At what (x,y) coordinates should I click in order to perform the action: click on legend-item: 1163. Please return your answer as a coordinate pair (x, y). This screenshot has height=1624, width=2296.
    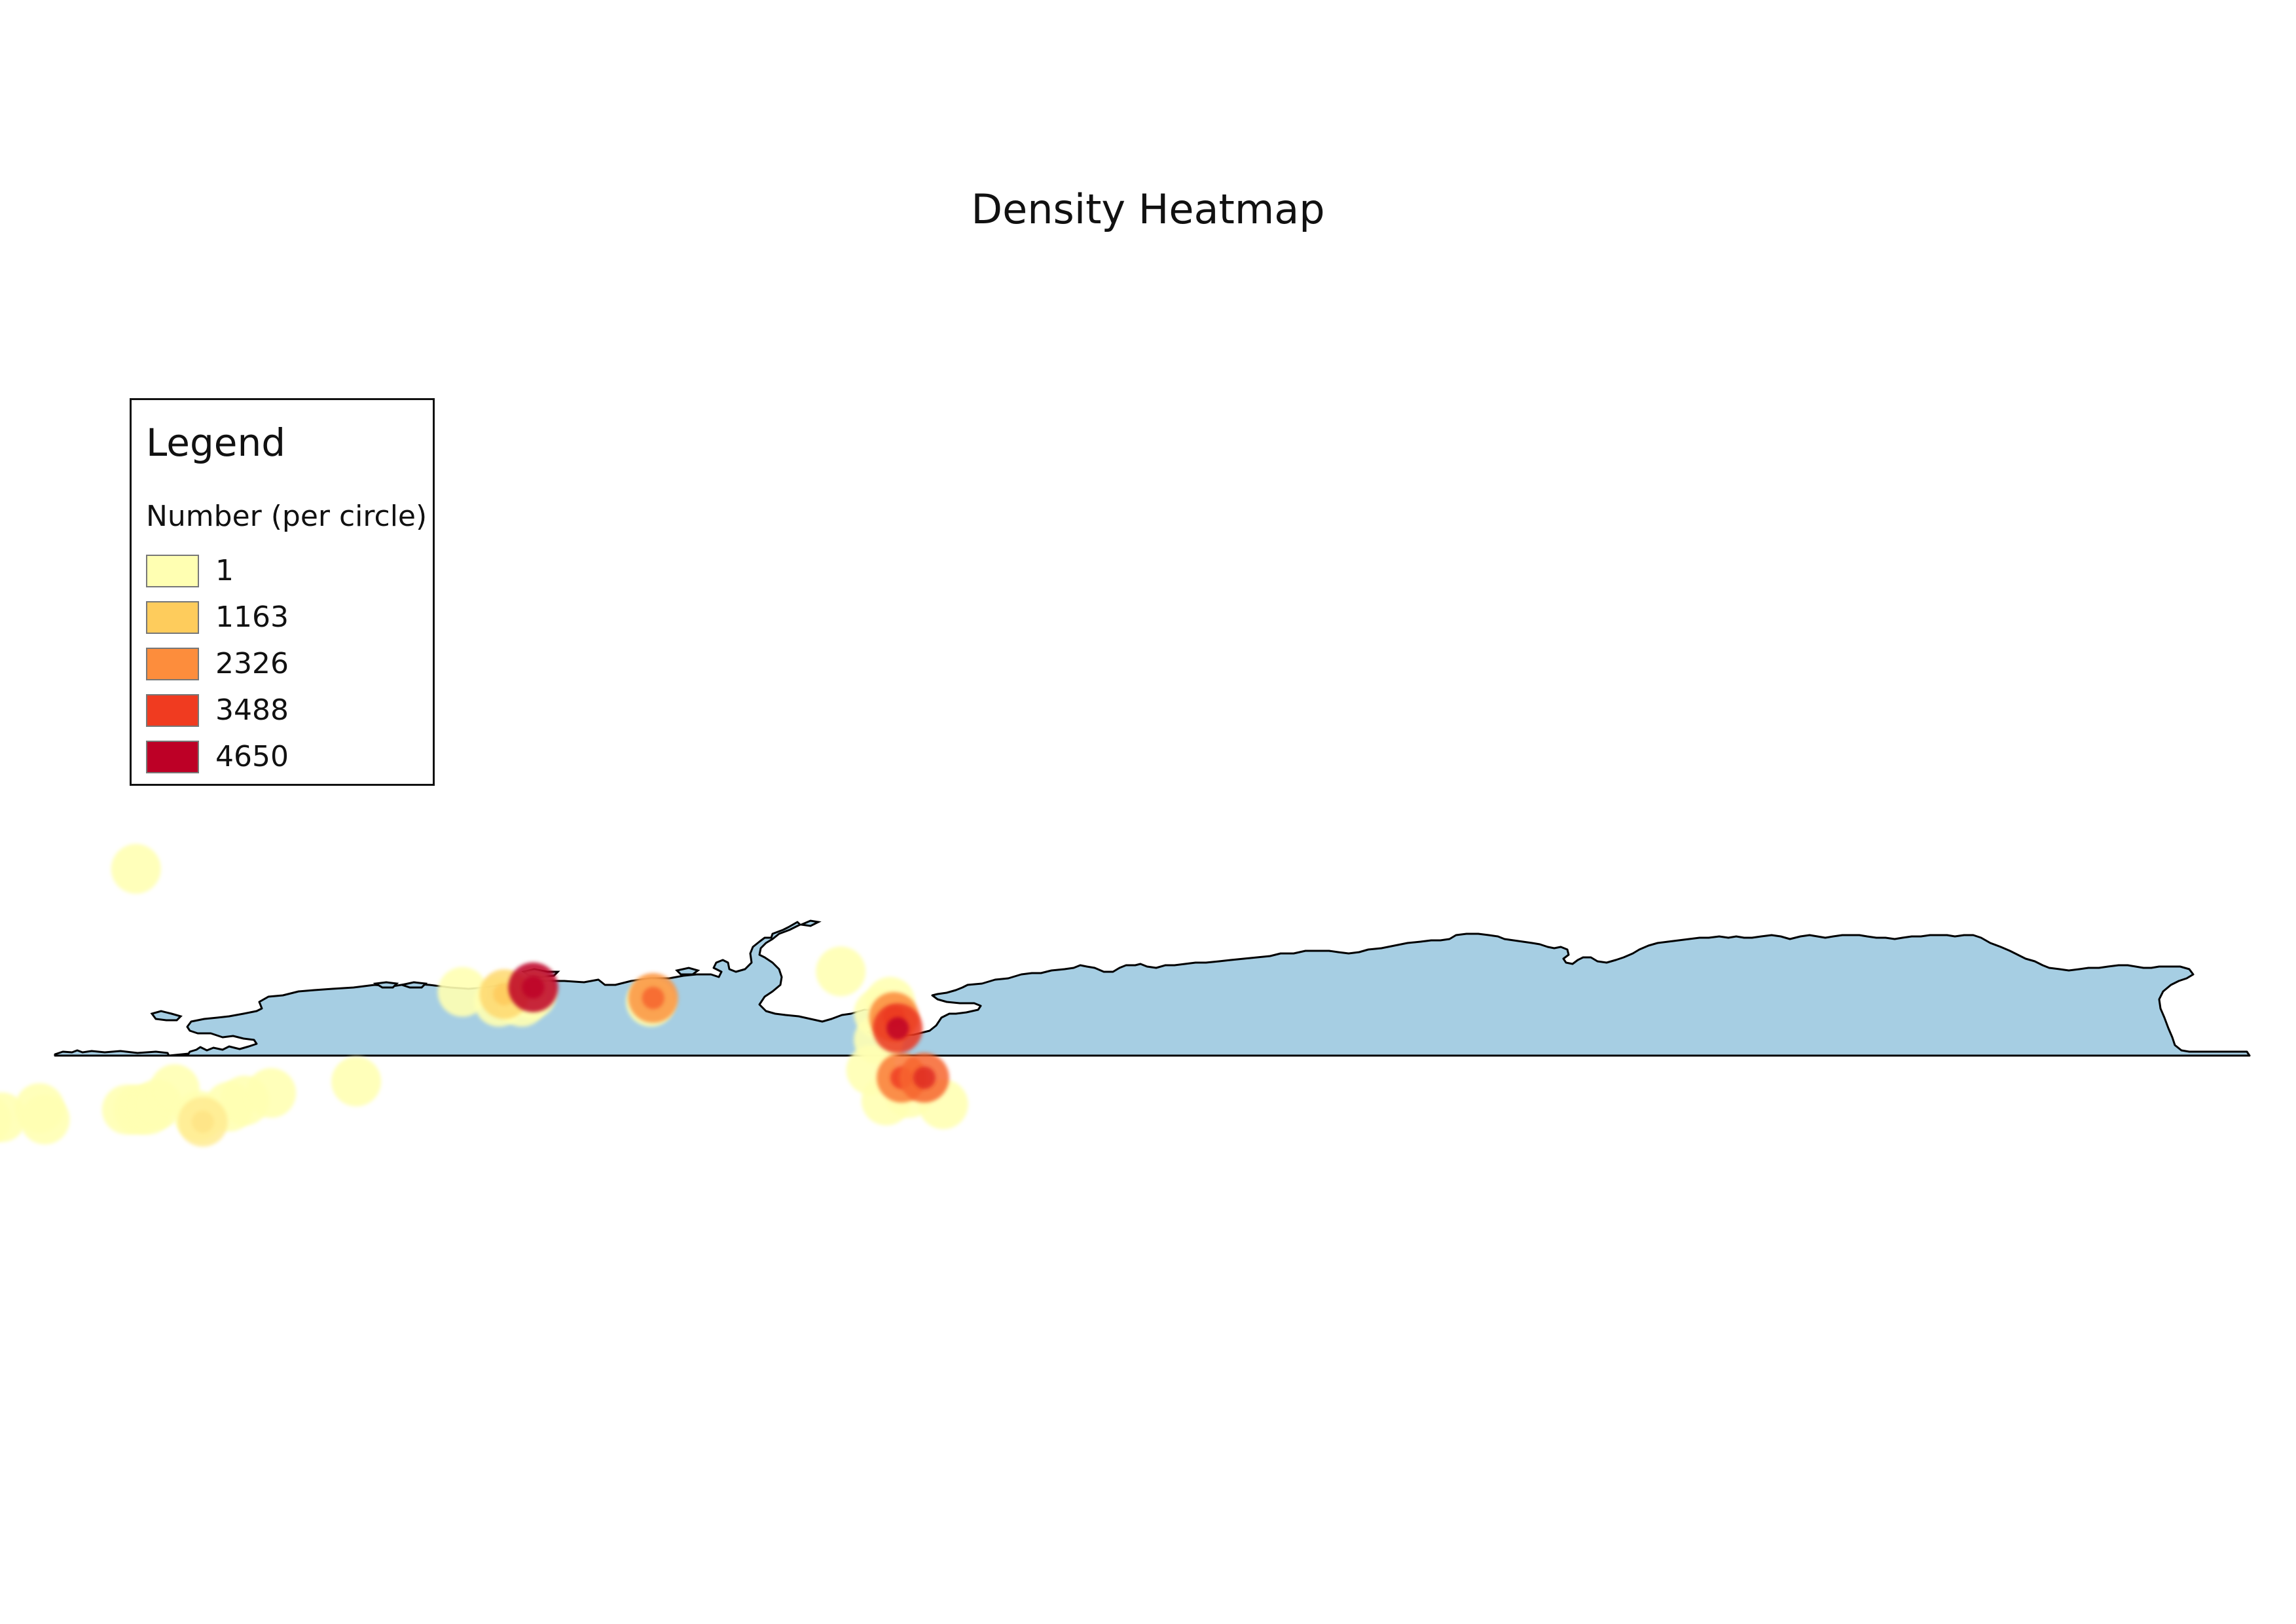
    Looking at the image, I should click on (277, 618).